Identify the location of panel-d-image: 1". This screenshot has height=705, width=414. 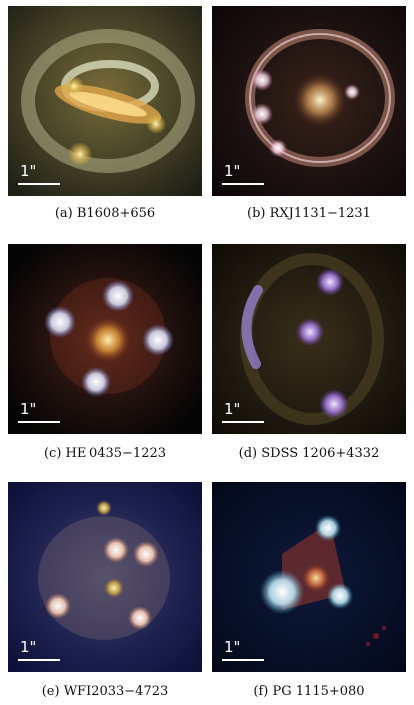
(309, 339).